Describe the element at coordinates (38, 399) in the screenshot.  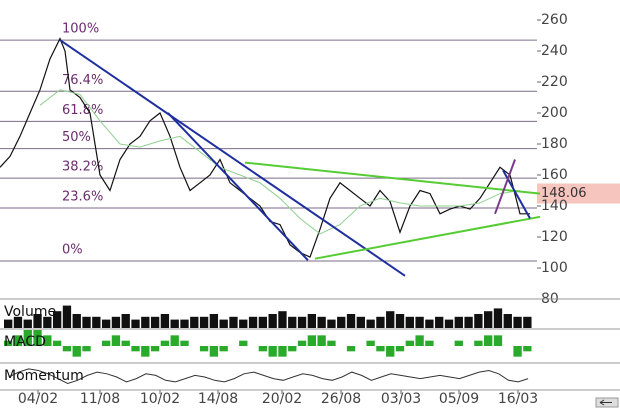
I see `x-tick-label: 04/02` at that location.